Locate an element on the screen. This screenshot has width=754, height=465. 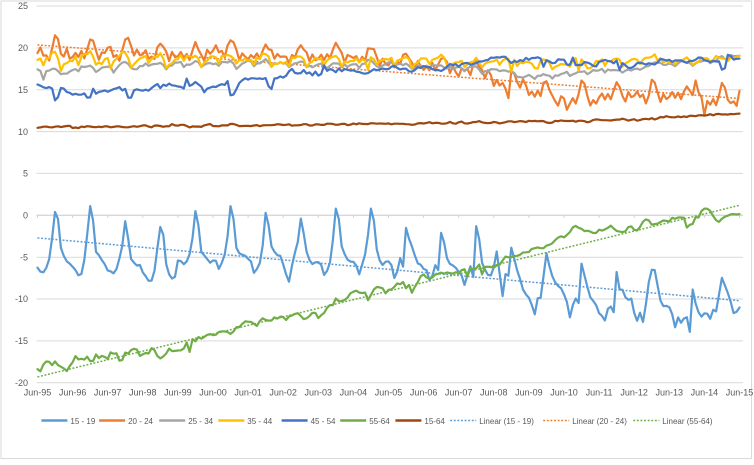
svg-text: Jun-95 is located at coordinates (38, 393).